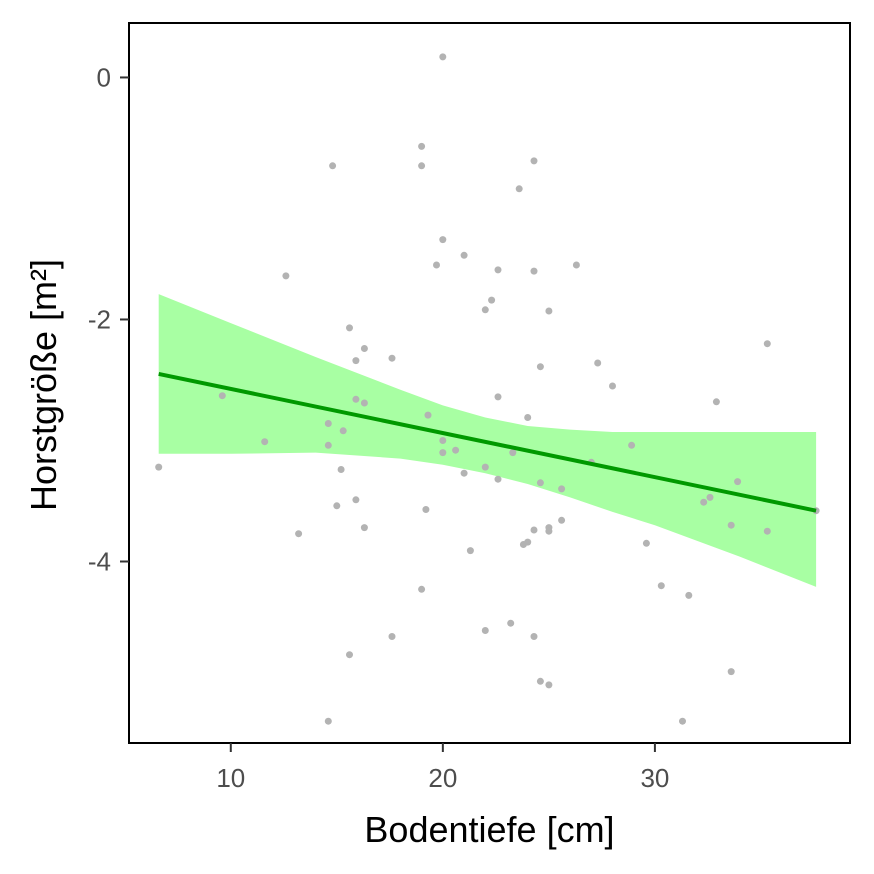  Describe the element at coordinates (489, 829) in the screenshot. I see `x-axis-title: Bodentiefe [cm]` at that location.